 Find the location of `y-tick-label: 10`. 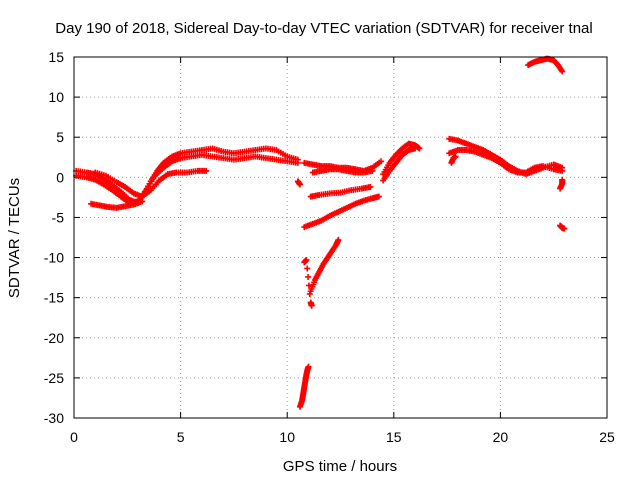

y-tick-label: 10 is located at coordinates (56, 97).